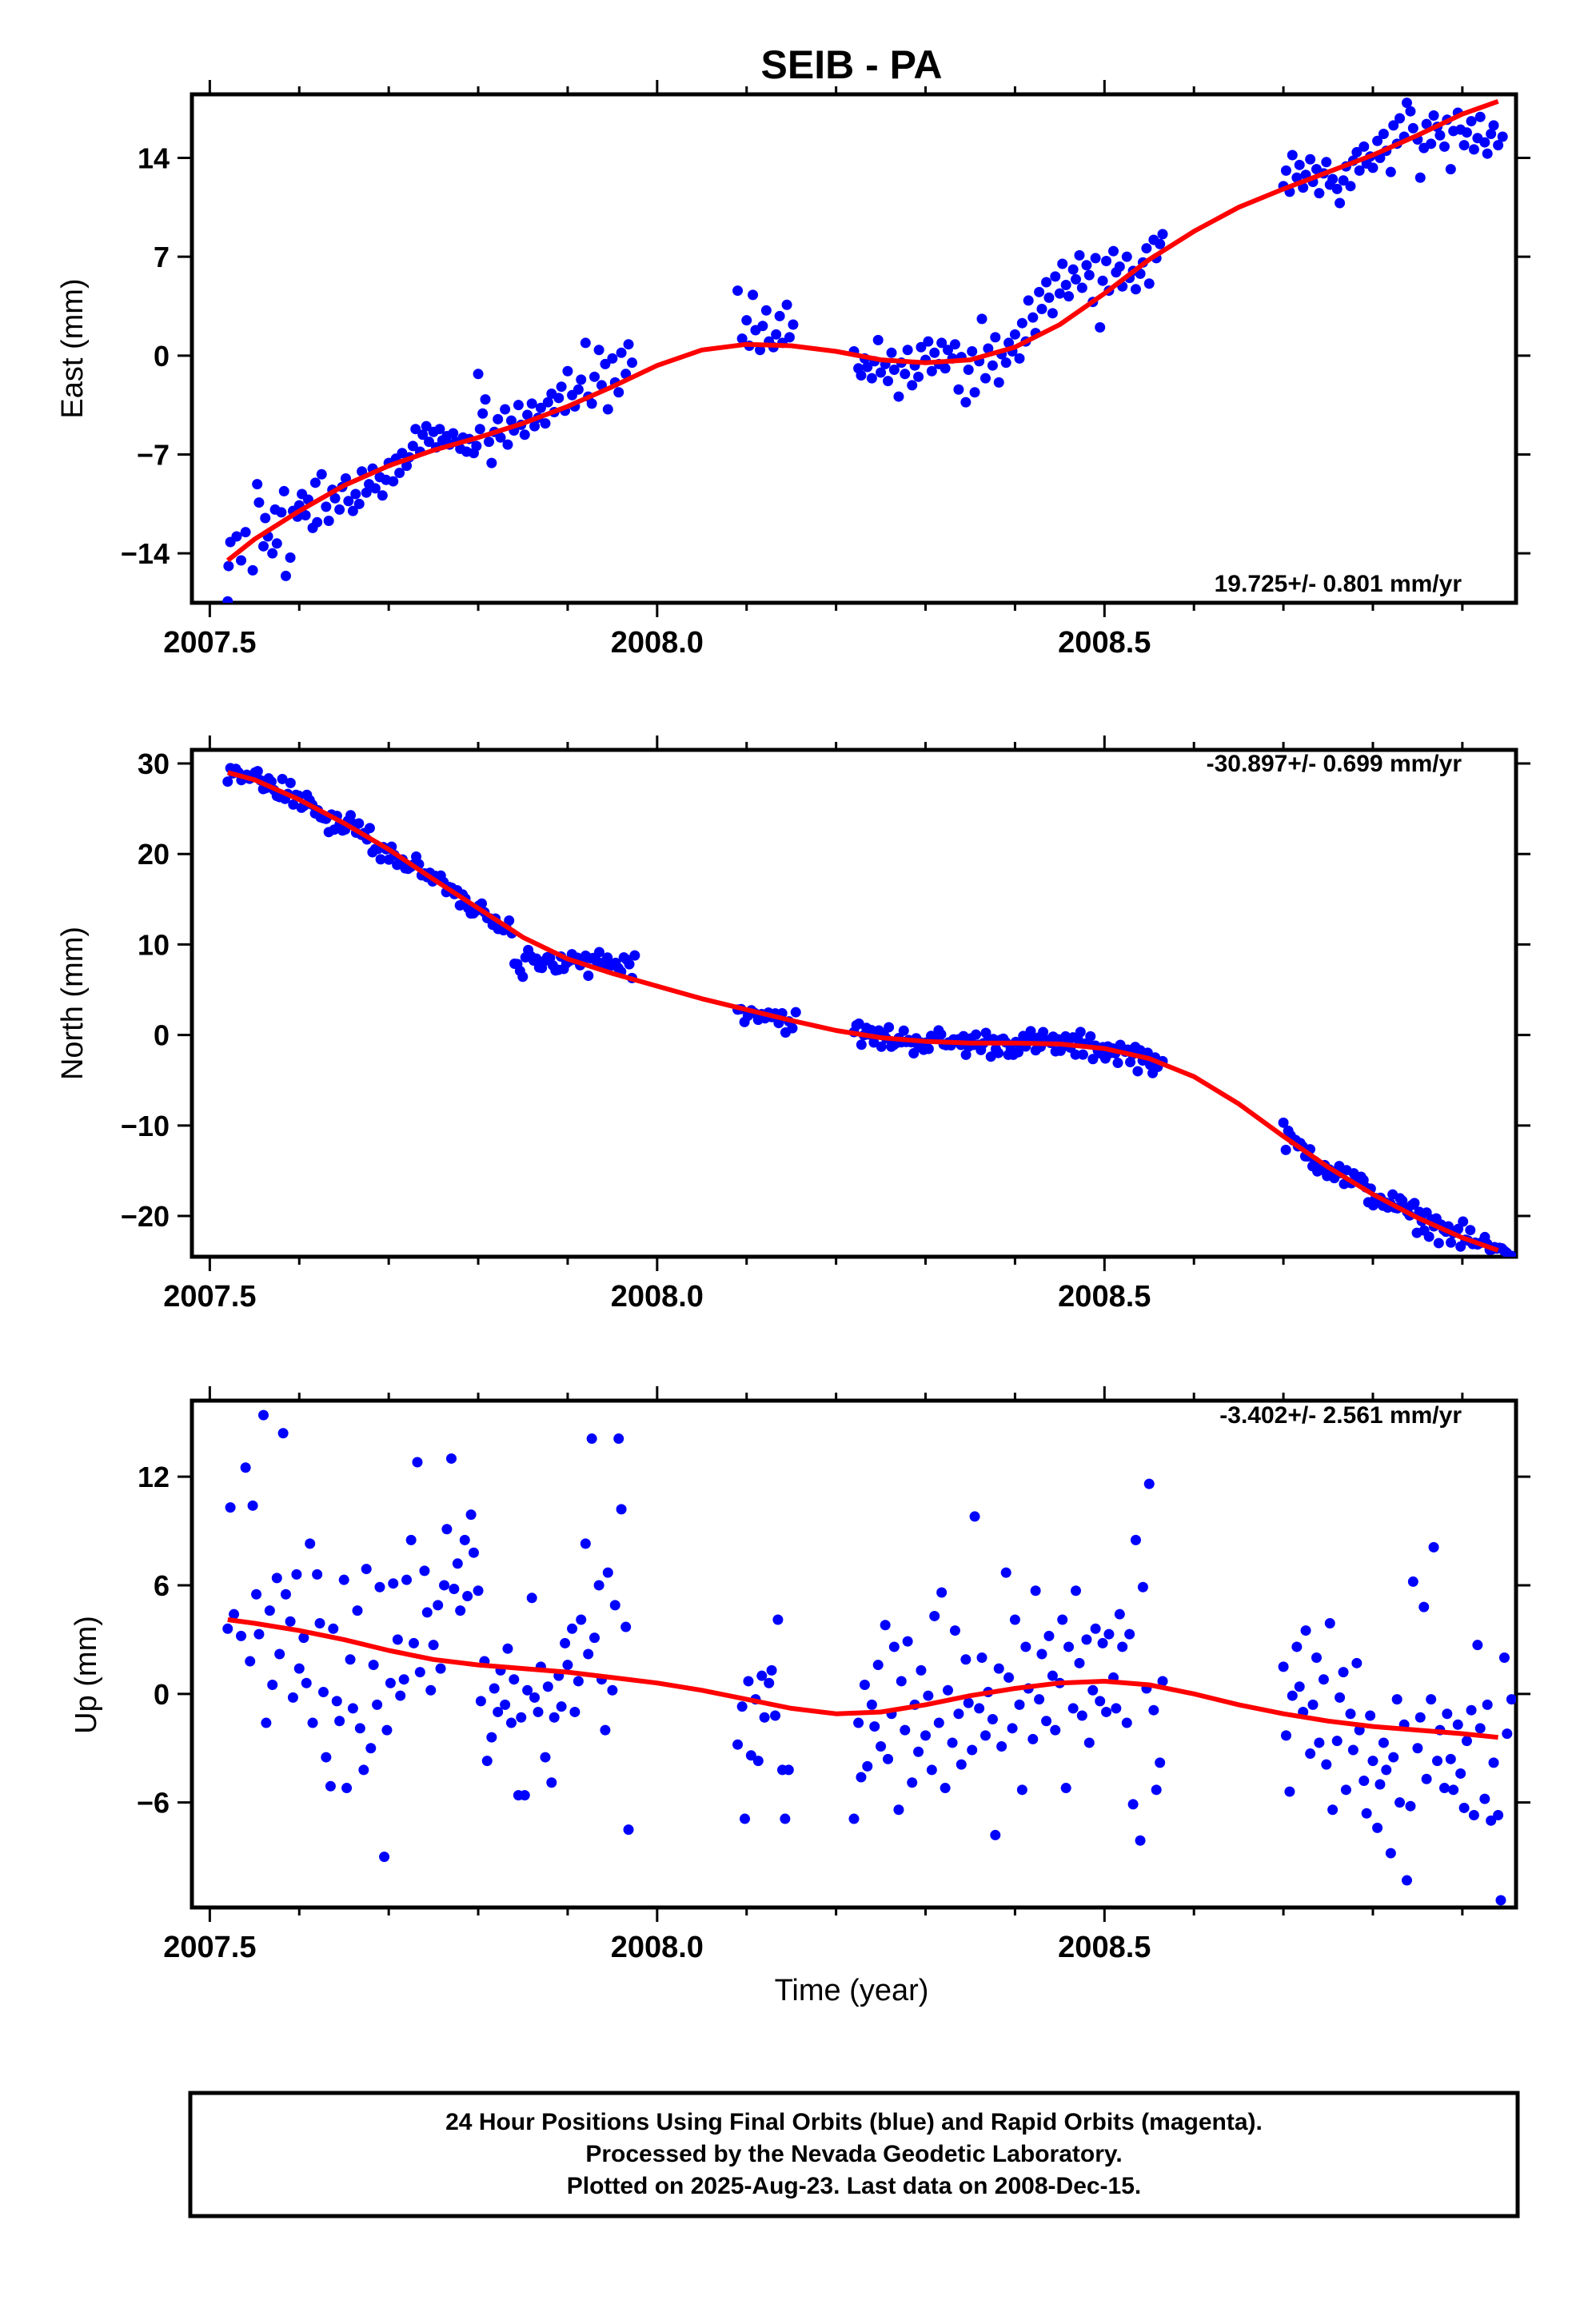 The image size is (1580, 2324). Describe the element at coordinates (146, 1126) in the screenshot. I see `north-y-tick-label: −10` at that location.